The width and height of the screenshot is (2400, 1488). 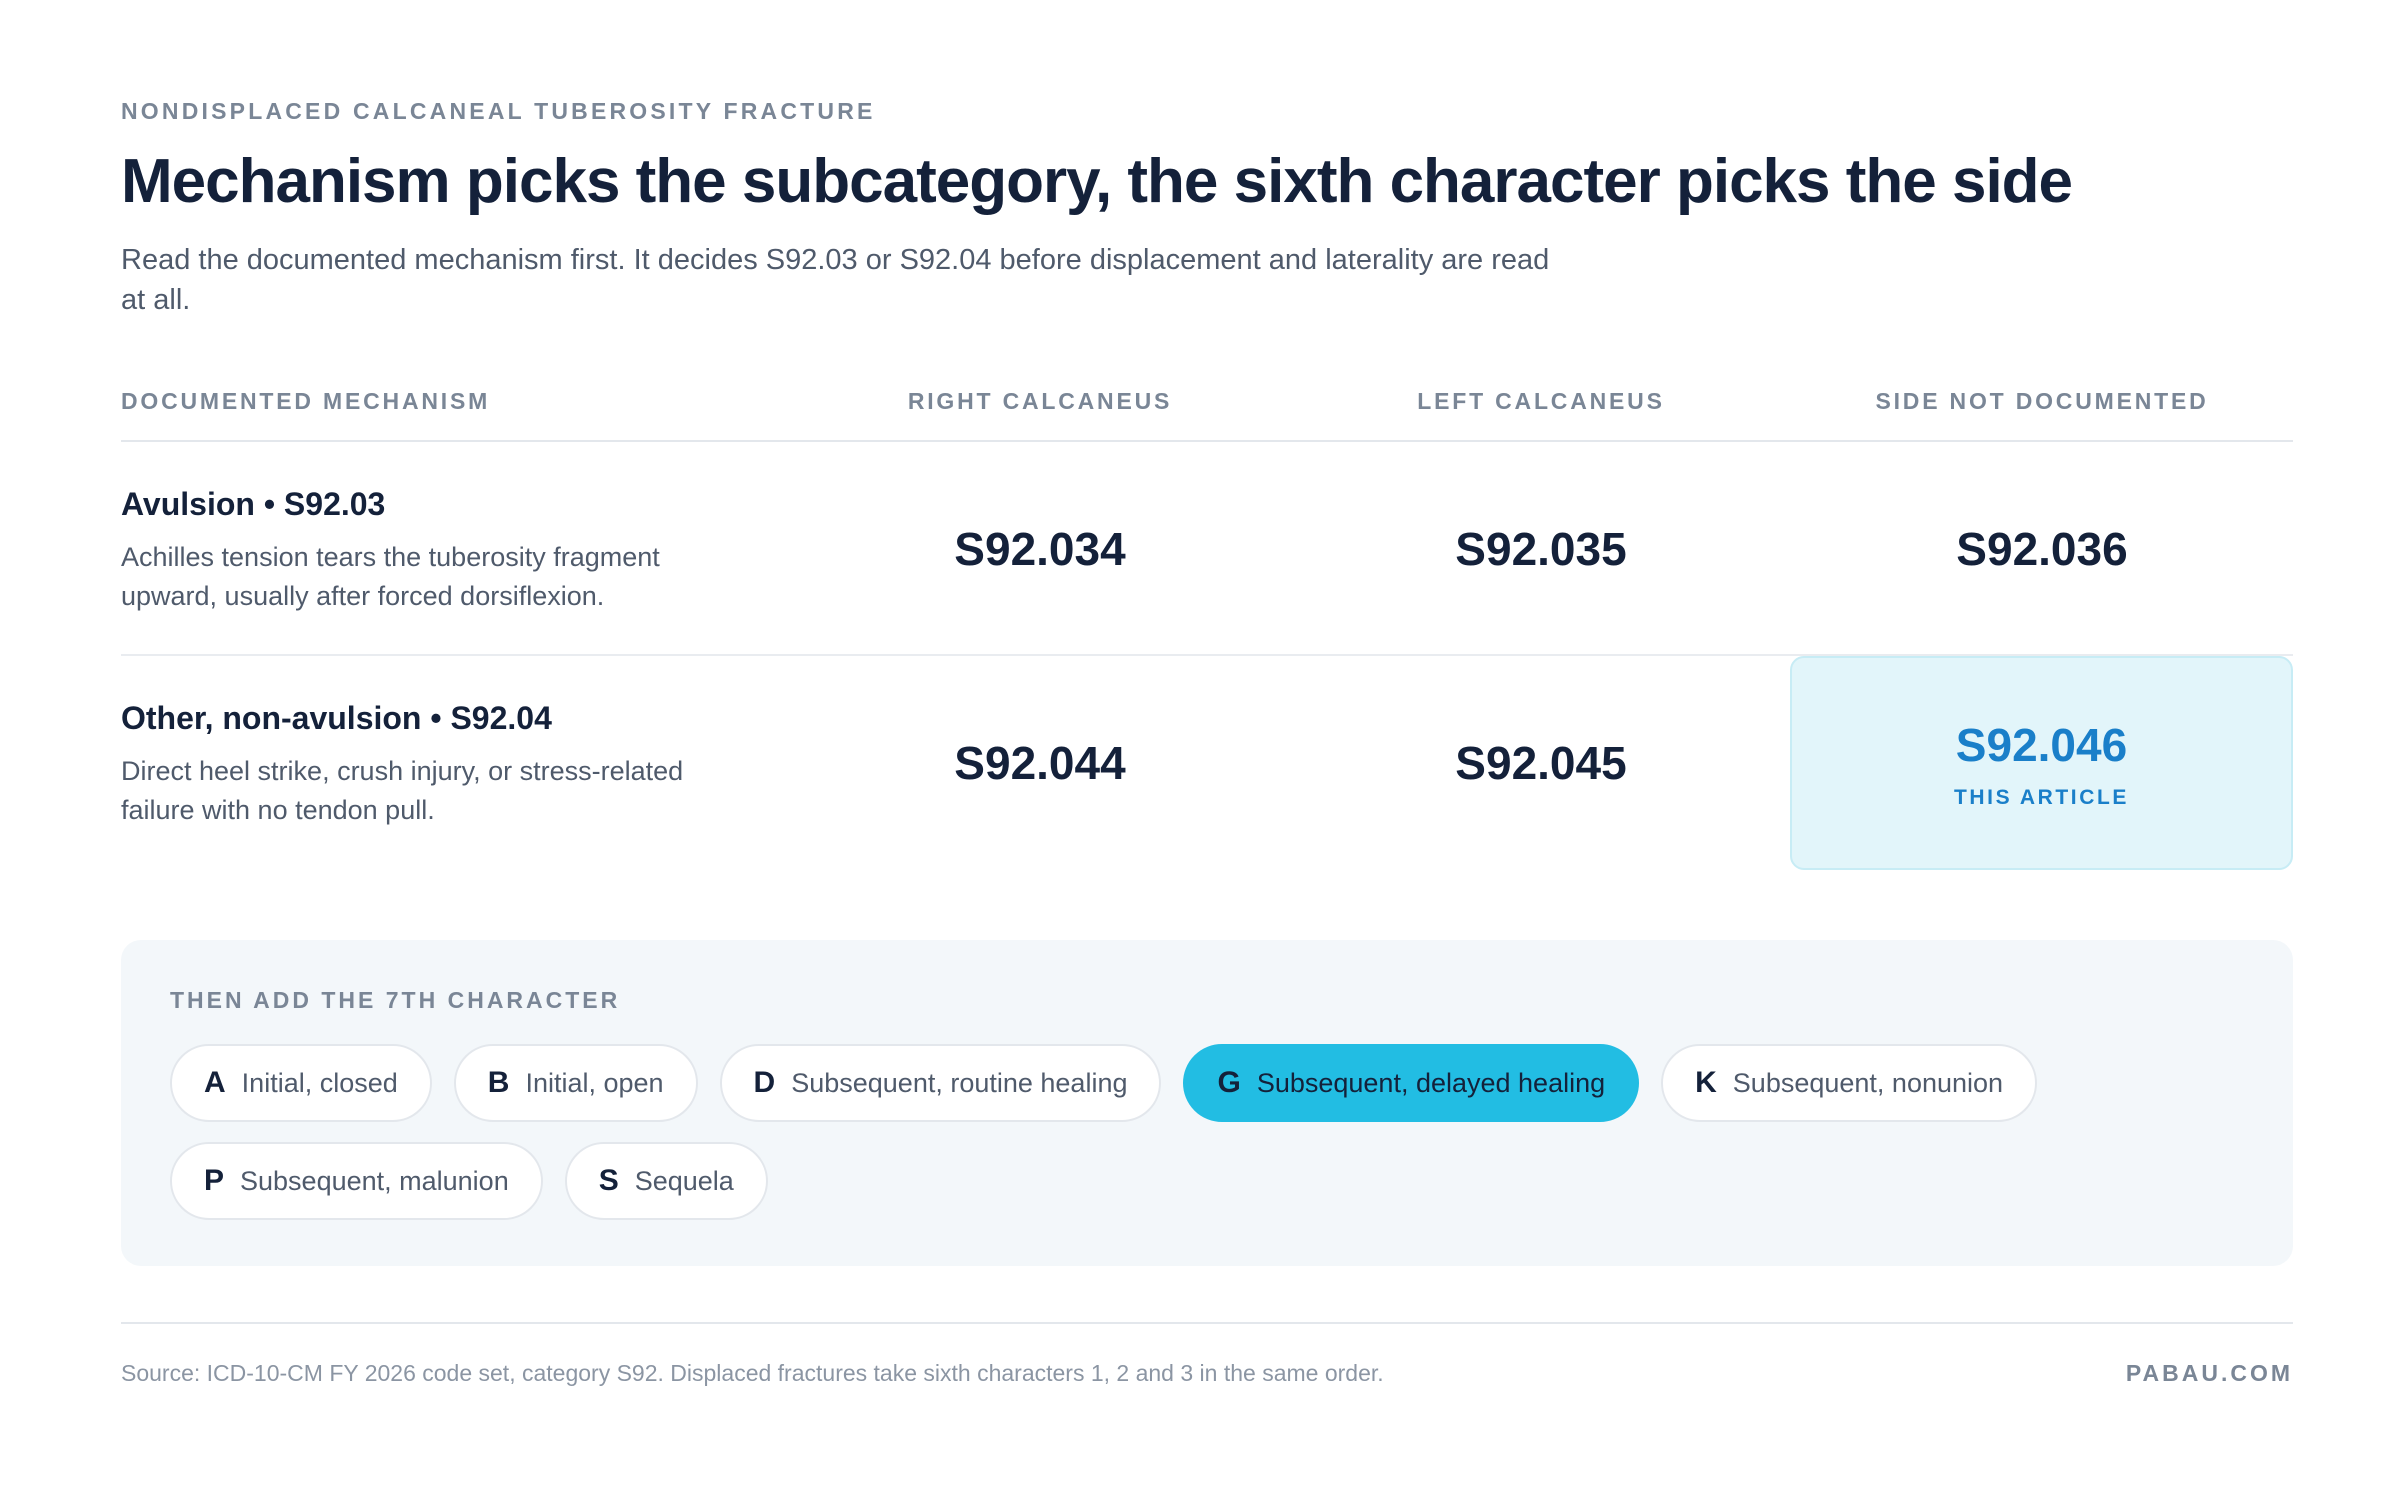 I want to click on chip-g-active: G Subsequent, delayed healing, so click(x=1411, y=1083).